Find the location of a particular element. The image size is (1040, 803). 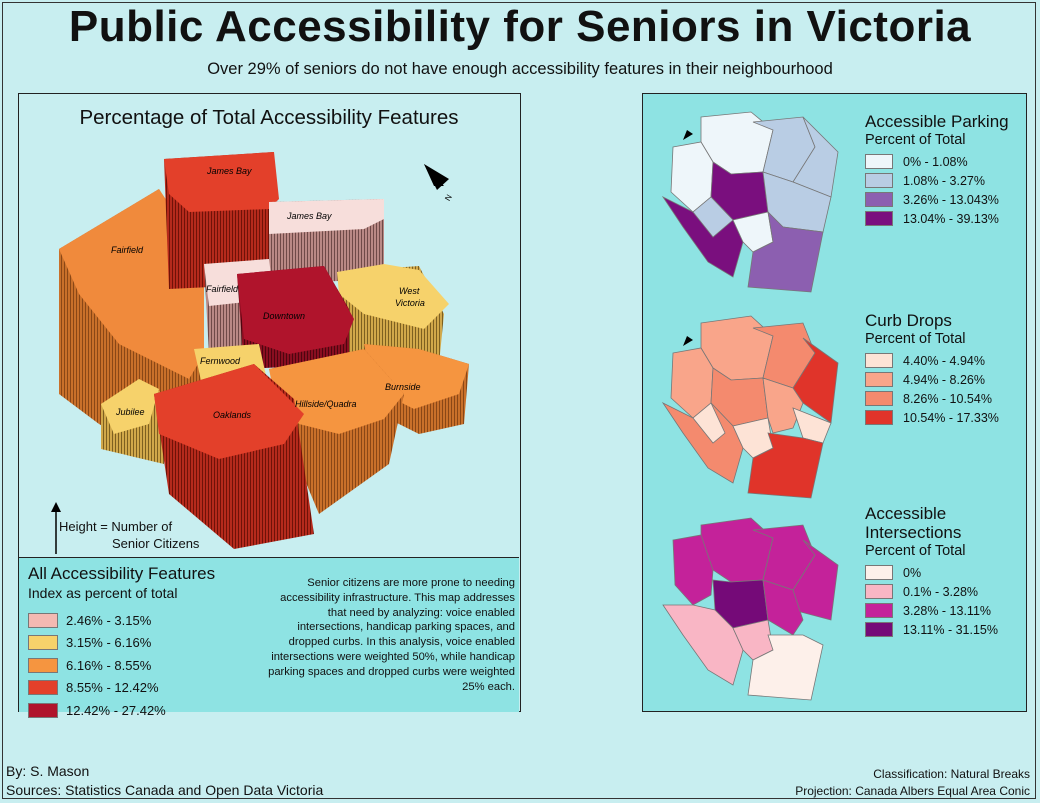

james-bay-north-block is located at coordinates (221, 220).